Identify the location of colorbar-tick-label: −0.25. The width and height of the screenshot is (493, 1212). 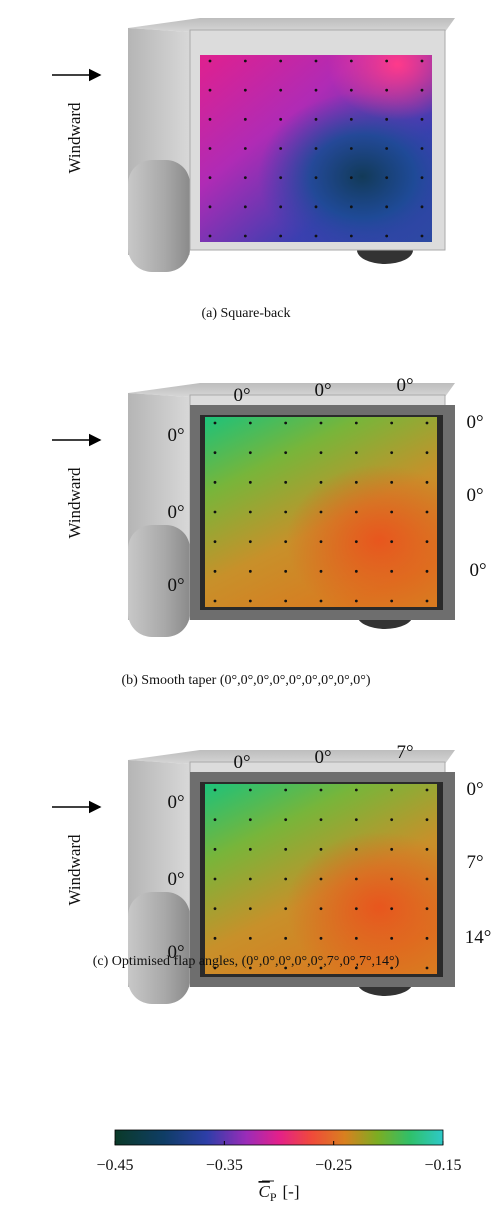
(333, 1165).